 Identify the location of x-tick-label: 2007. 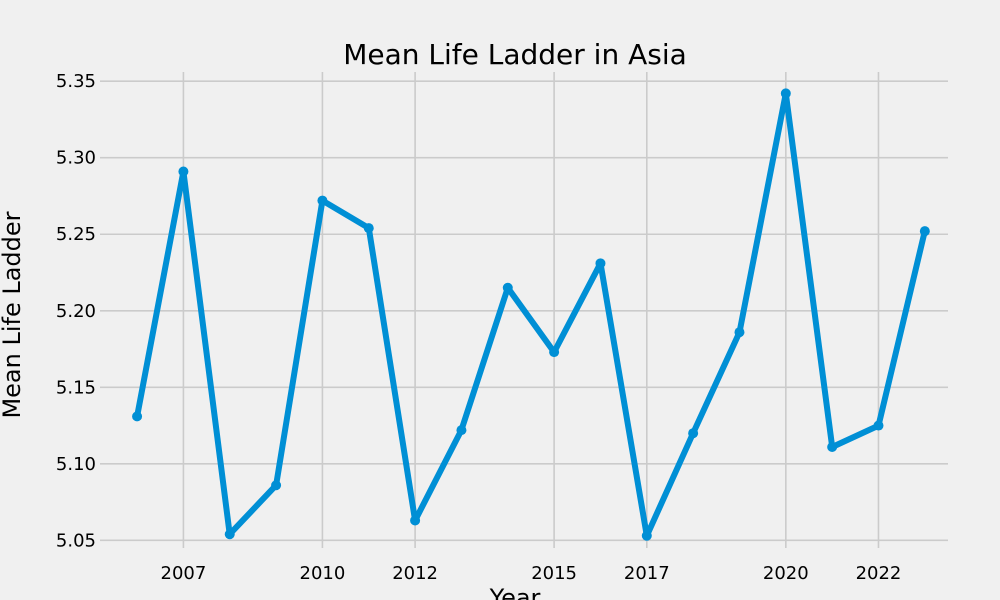
(184, 573).